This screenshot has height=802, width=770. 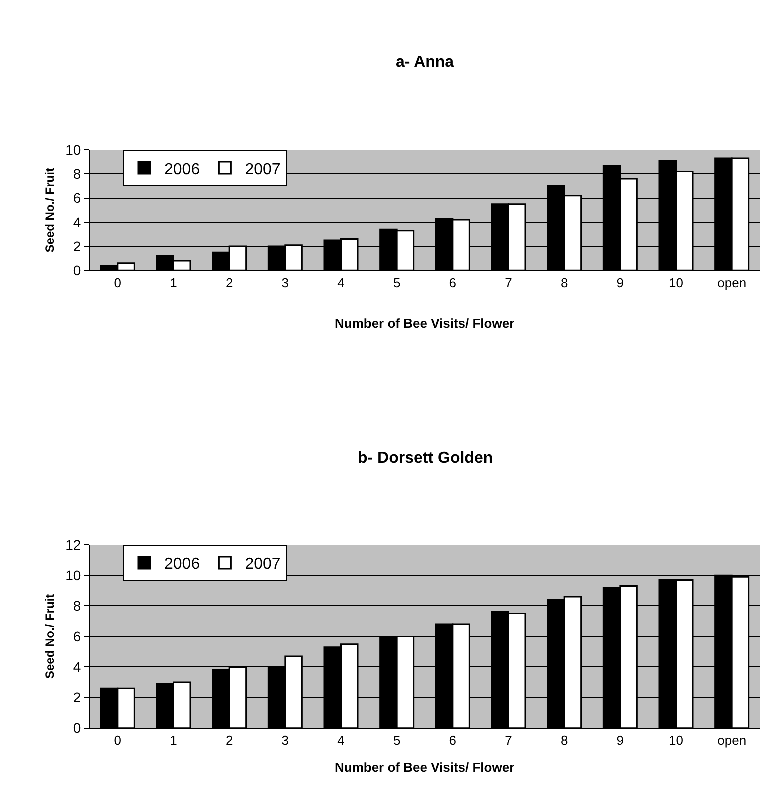 I want to click on y-tick-label: 12, so click(x=74, y=544).